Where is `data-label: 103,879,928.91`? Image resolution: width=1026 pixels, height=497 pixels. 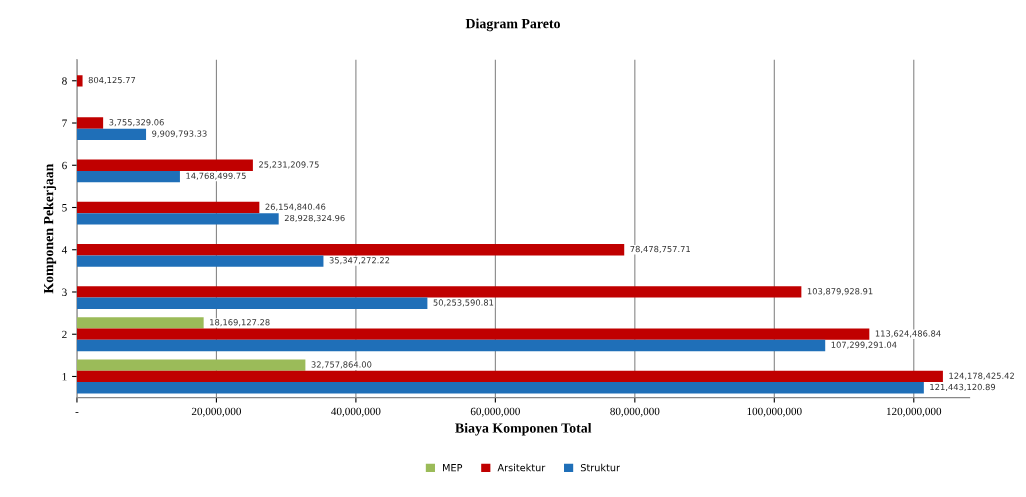
data-label: 103,879,928.91 is located at coordinates (840, 292).